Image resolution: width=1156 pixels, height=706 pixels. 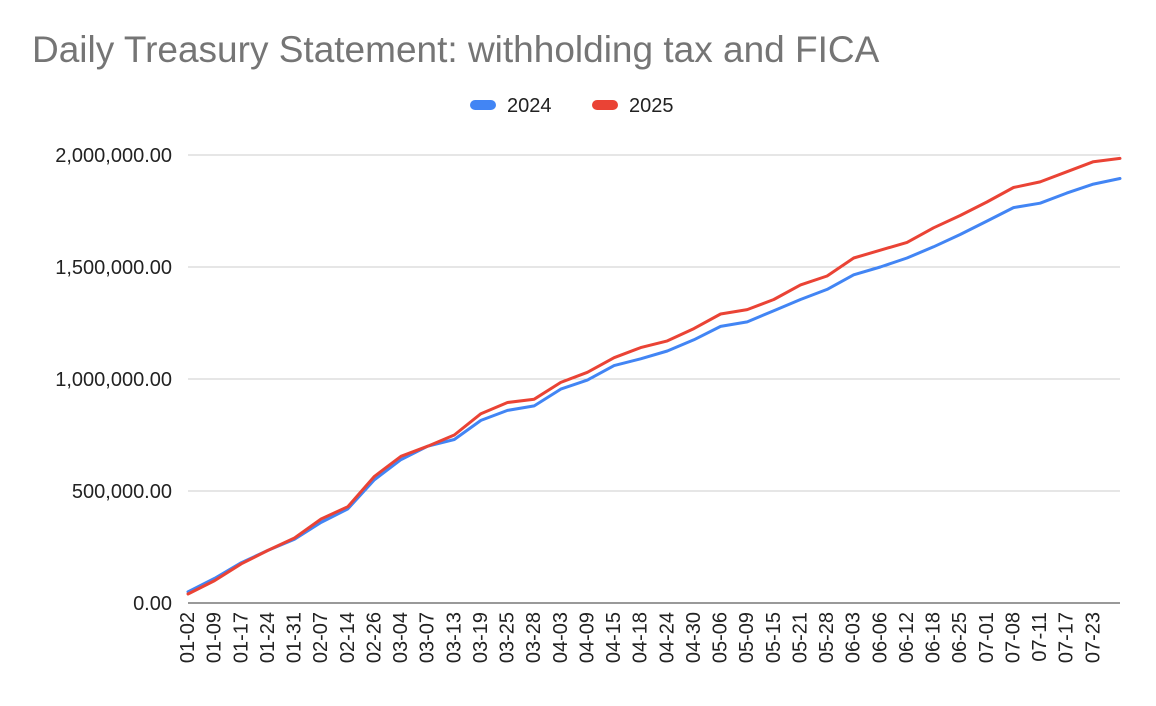 What do you see at coordinates (747, 637) in the screenshot?
I see `x-tick-label: 05-09` at bounding box center [747, 637].